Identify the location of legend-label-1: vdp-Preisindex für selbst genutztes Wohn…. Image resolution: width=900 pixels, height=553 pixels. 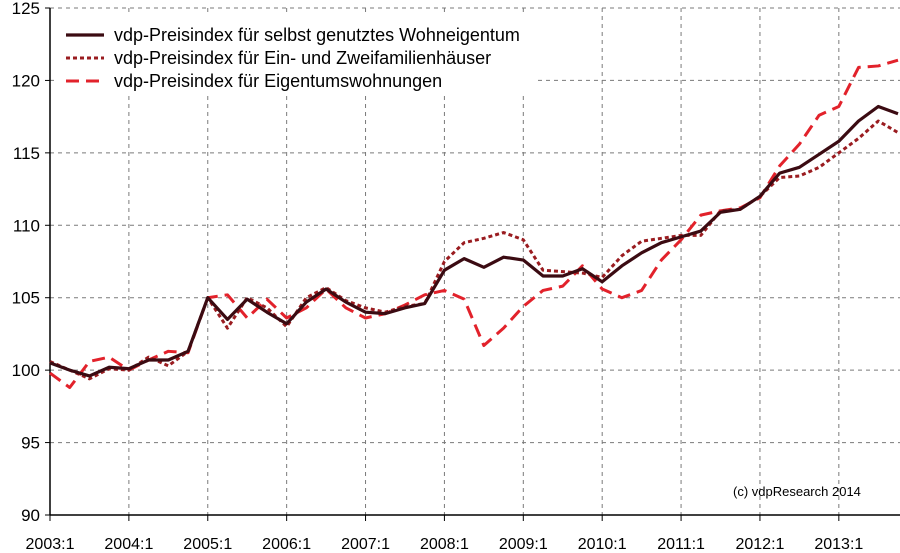
(317, 35).